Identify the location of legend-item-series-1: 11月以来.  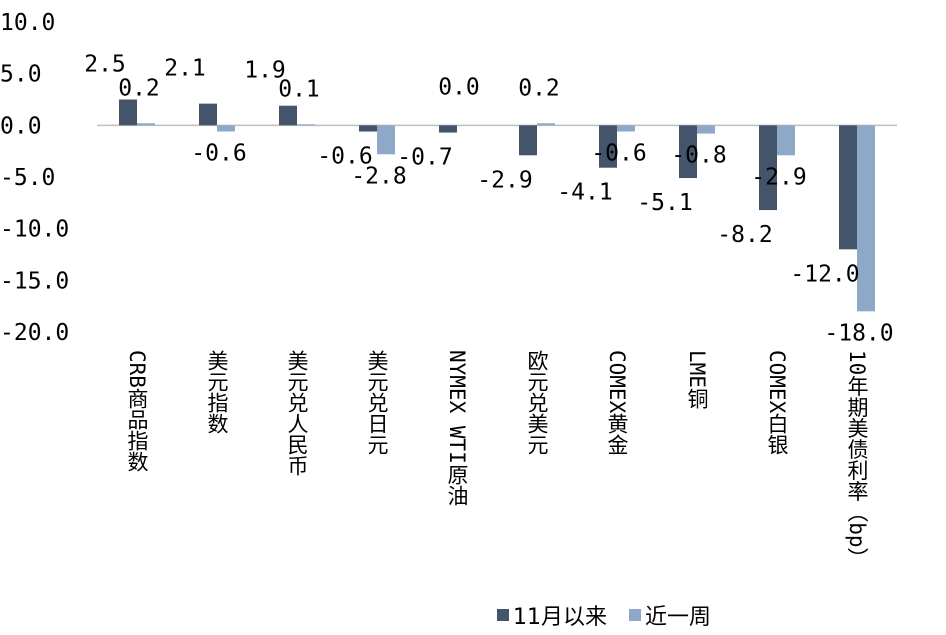
(552, 615).